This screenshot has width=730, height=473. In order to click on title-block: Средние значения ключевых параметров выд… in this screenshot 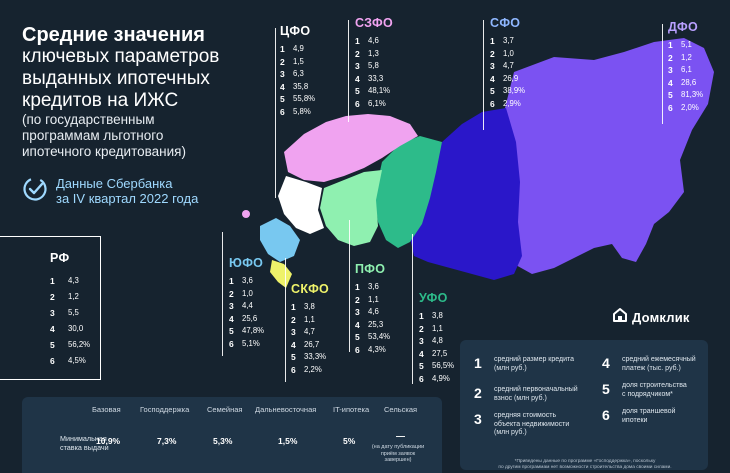, I will do `click(137, 92)`.